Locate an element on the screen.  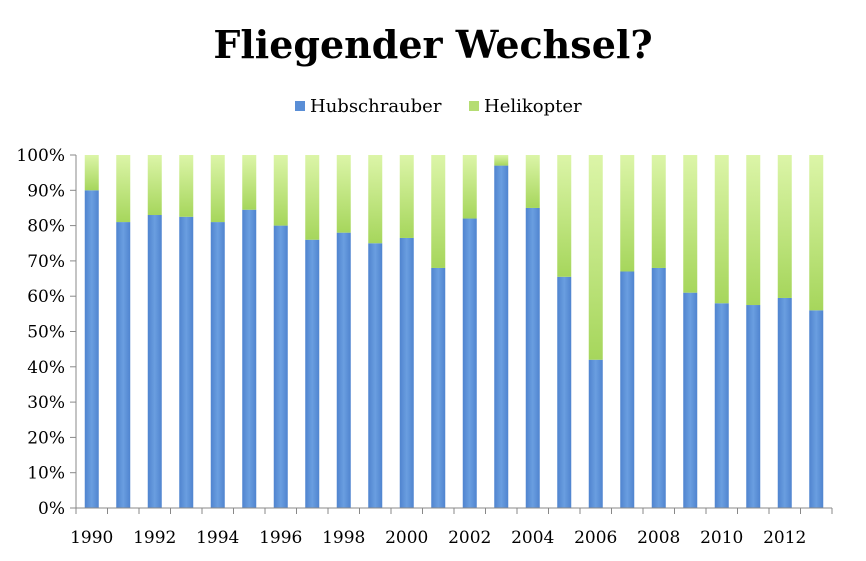
bar-helikopter-1996 is located at coordinates (280, 190).